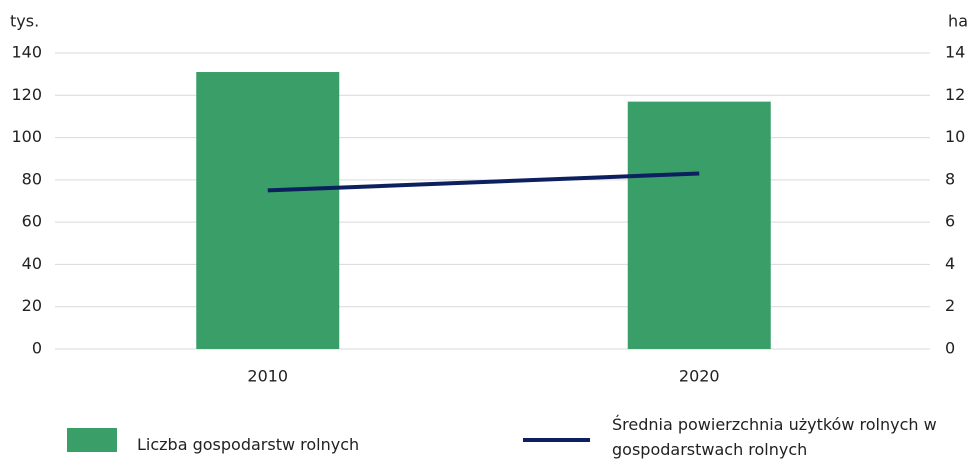 The height and width of the screenshot is (462, 970). Describe the element at coordinates (32, 263) in the screenshot. I see `y-tick-label: 40` at that location.